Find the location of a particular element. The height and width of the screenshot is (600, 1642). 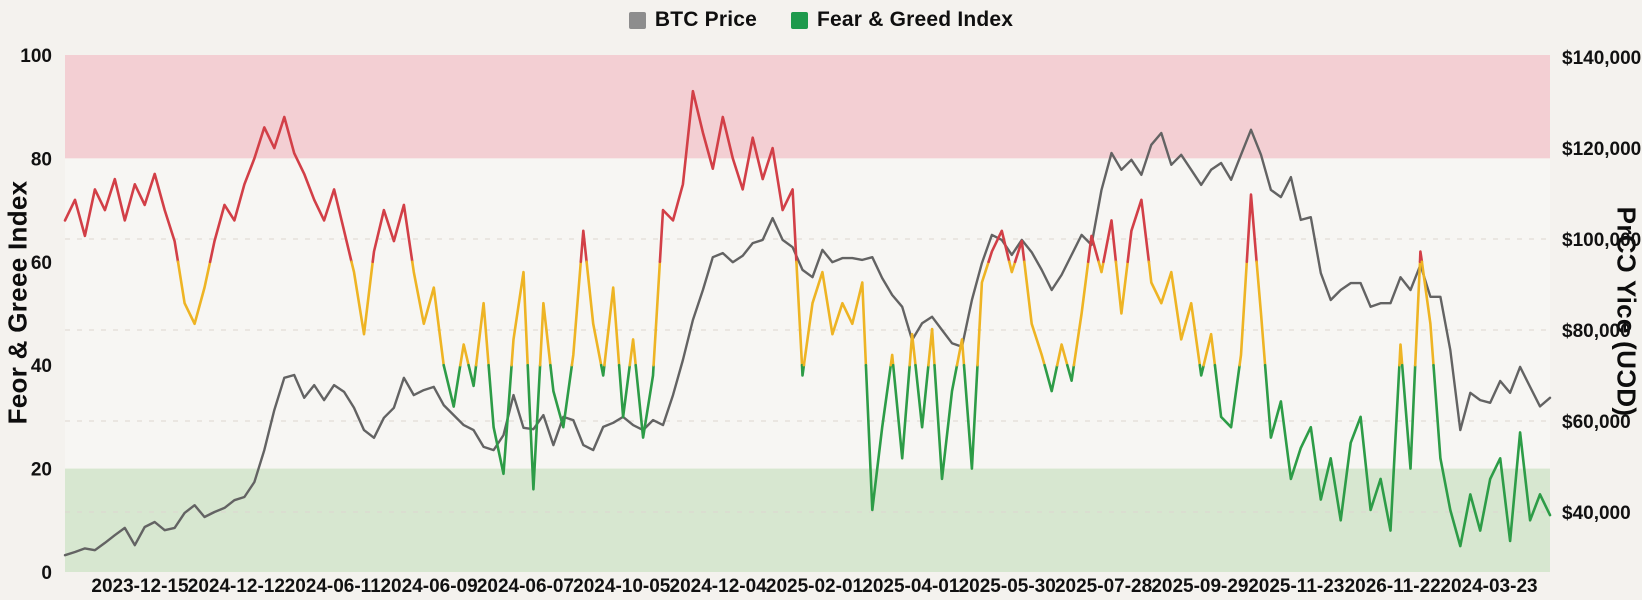

x-axis-tick-label: 2025-02-01 is located at coordinates (815, 586).